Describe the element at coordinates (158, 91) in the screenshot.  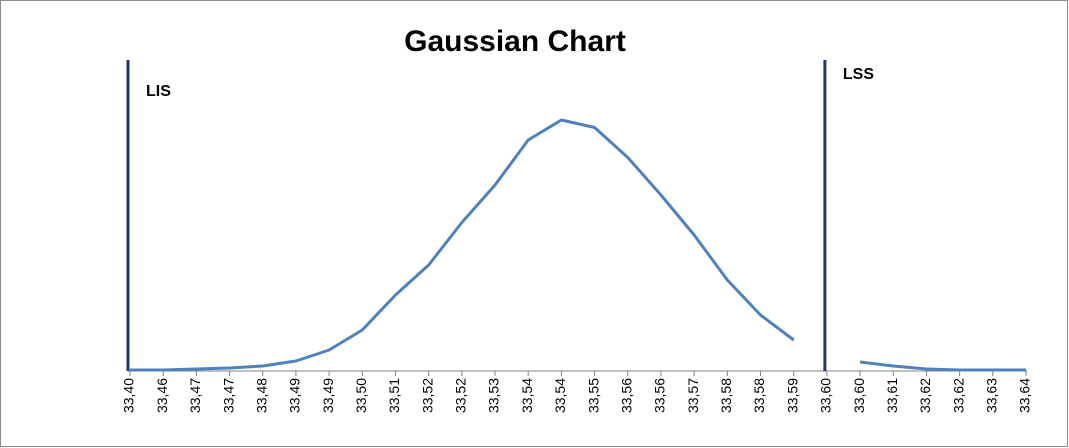
I see `limit-label: LIS` at that location.